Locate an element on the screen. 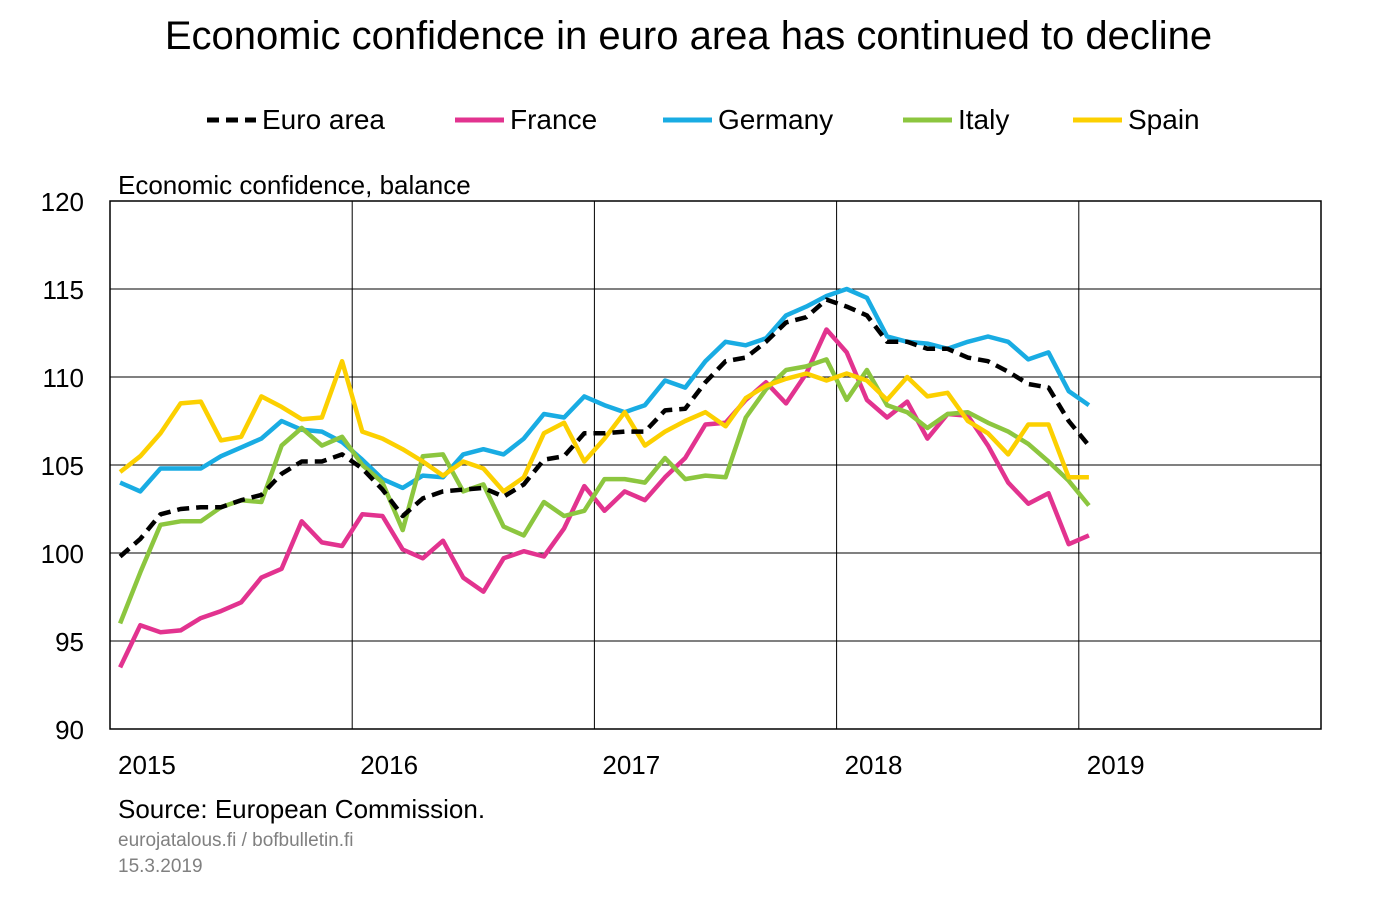 The height and width of the screenshot is (900, 1377). y-tick-label: 100 is located at coordinates (62, 554).